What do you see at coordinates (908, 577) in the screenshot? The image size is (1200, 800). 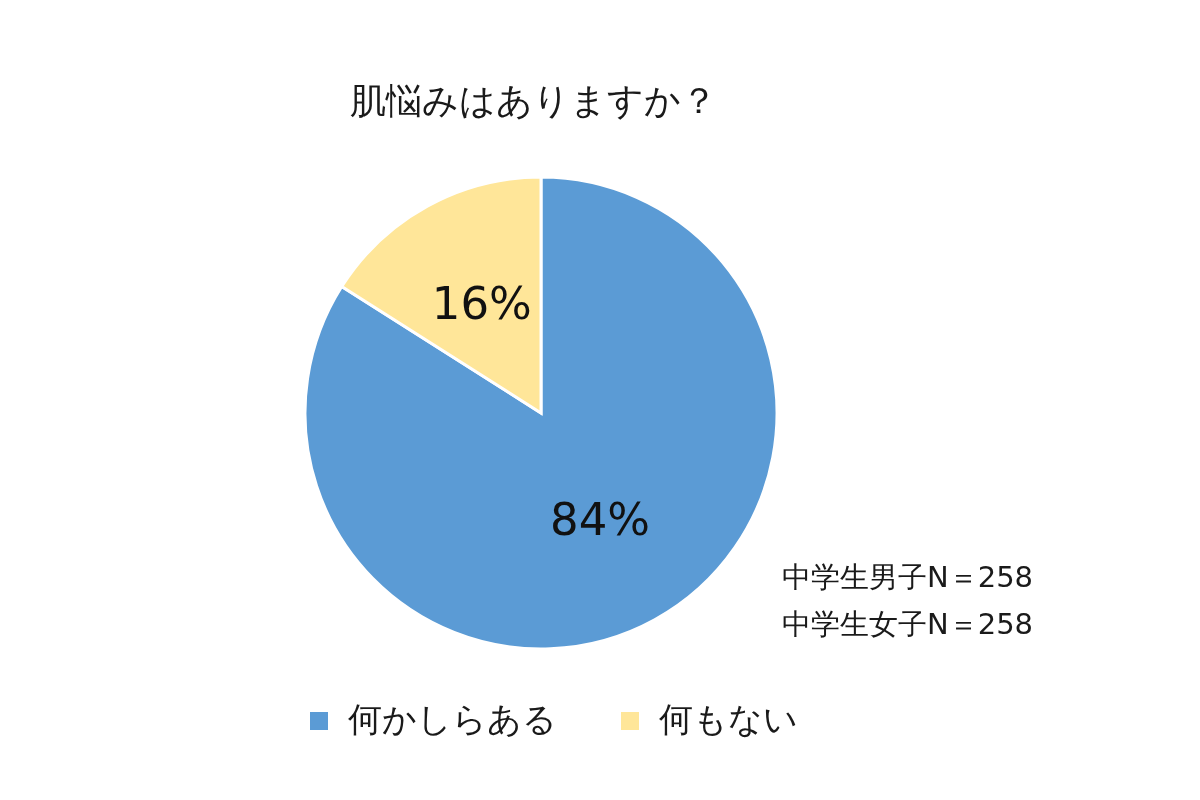 I see `text: 中学生男子N＝258` at bounding box center [908, 577].